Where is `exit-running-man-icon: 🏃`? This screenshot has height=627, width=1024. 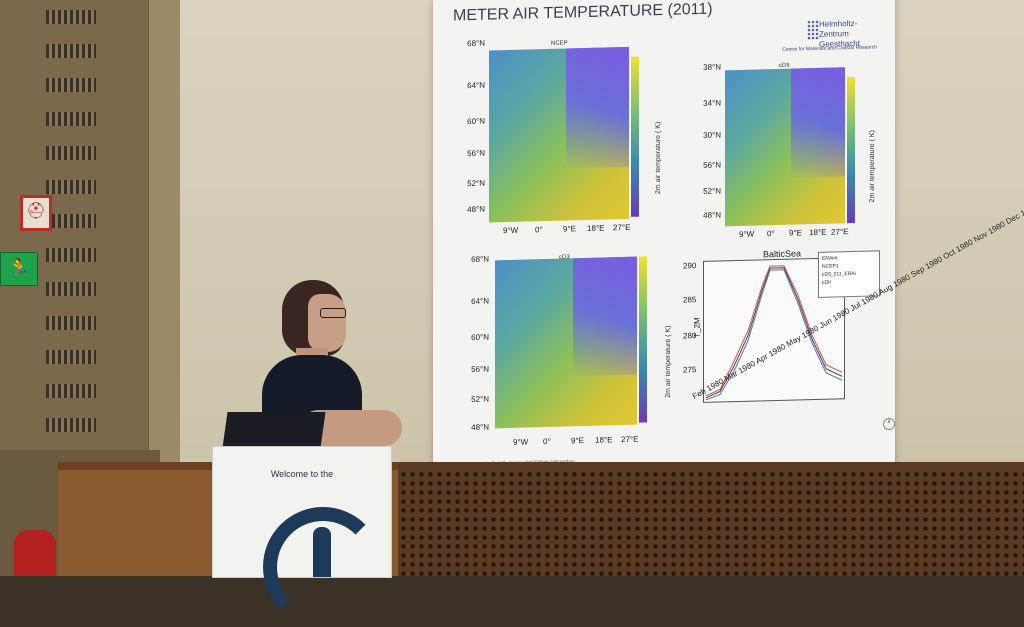
exit-running-man-icon: 🏃 is located at coordinates (19, 269).